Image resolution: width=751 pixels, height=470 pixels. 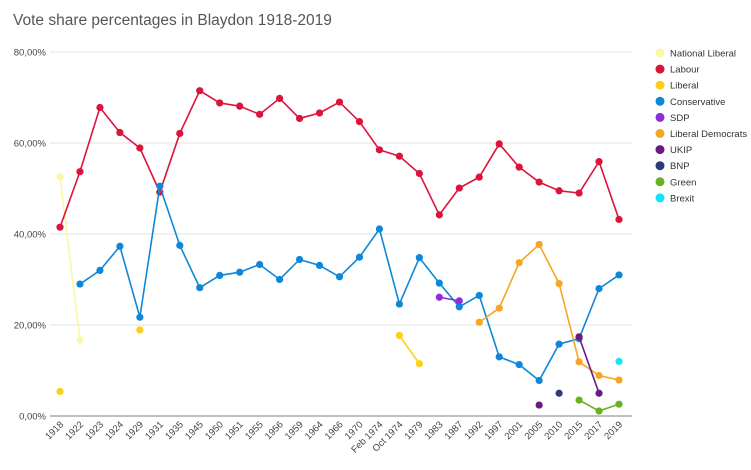 I want to click on y-tick-label: 20,00%, so click(x=30, y=326).